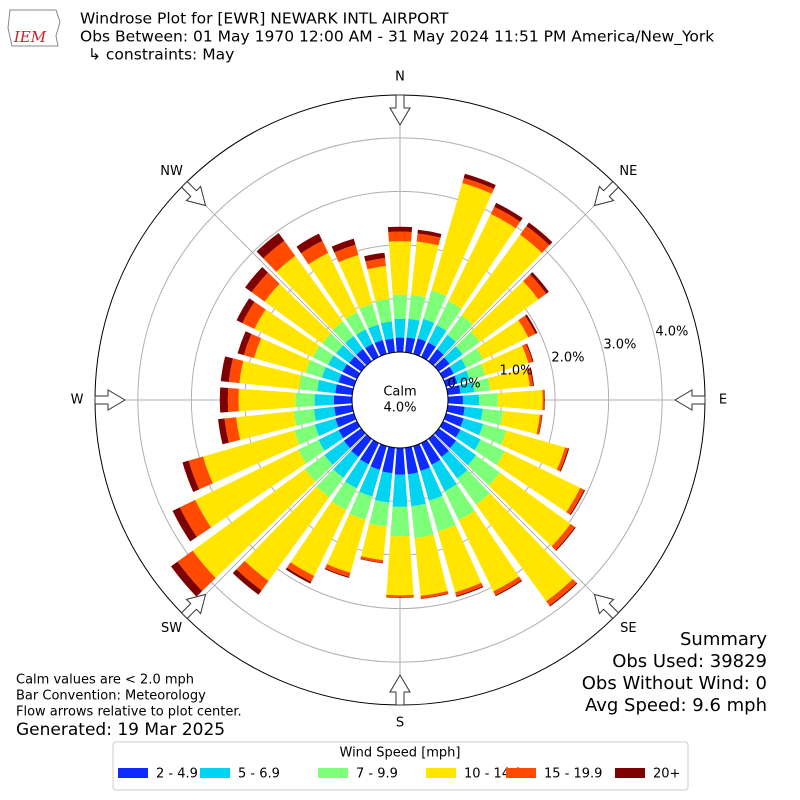 The image size is (800, 800). What do you see at coordinates (689, 661) in the screenshot?
I see `summary: Obs Used: 39829` at bounding box center [689, 661].